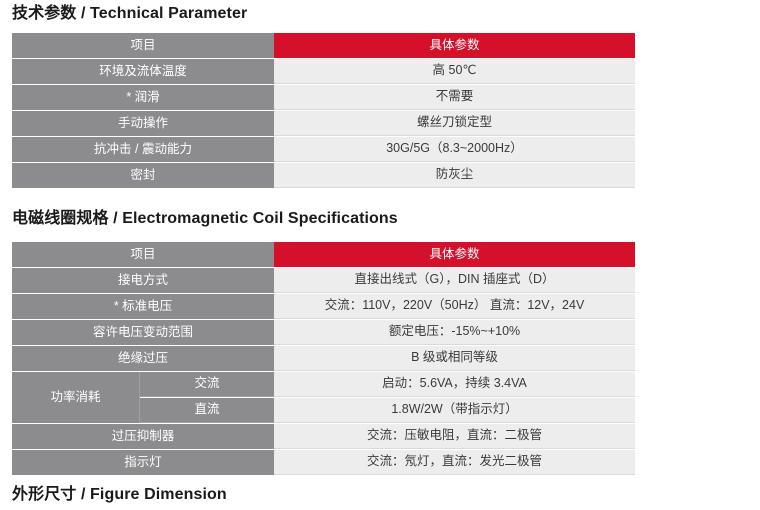  I want to click on table-row: * 润滑 不需要, so click(323, 97).